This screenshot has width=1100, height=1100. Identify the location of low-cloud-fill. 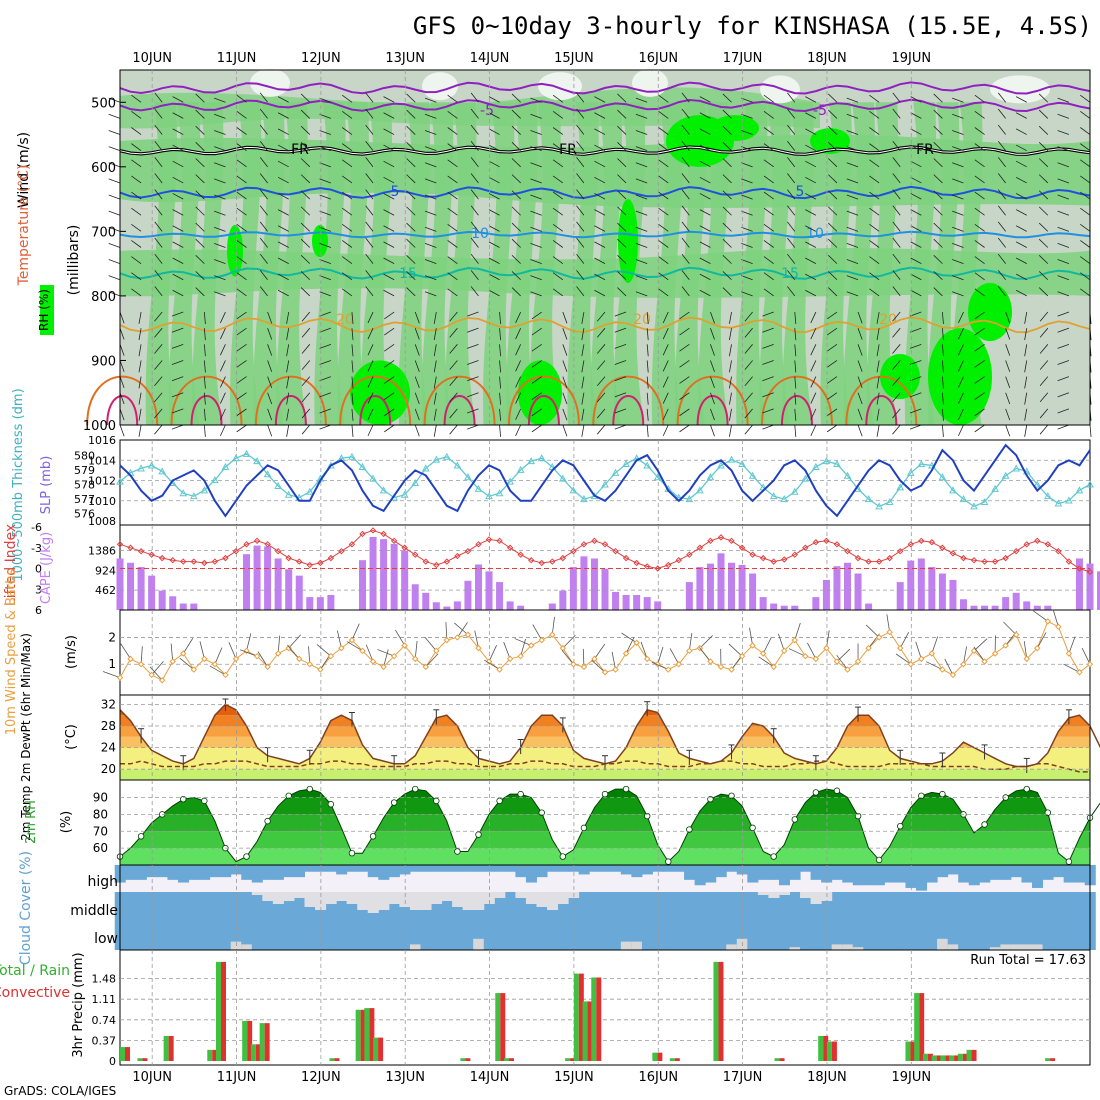
(943, 944).